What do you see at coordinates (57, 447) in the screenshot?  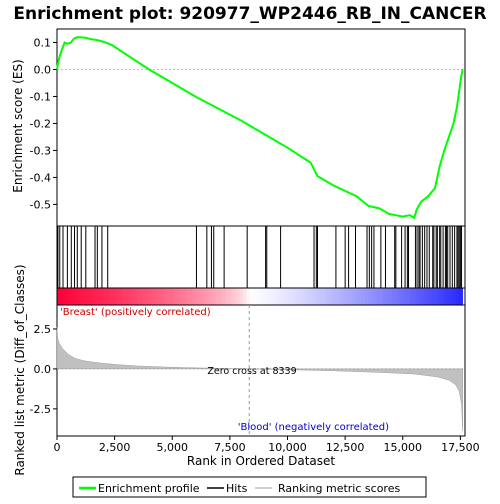 I see `x-tick-label: 0` at bounding box center [57, 447].